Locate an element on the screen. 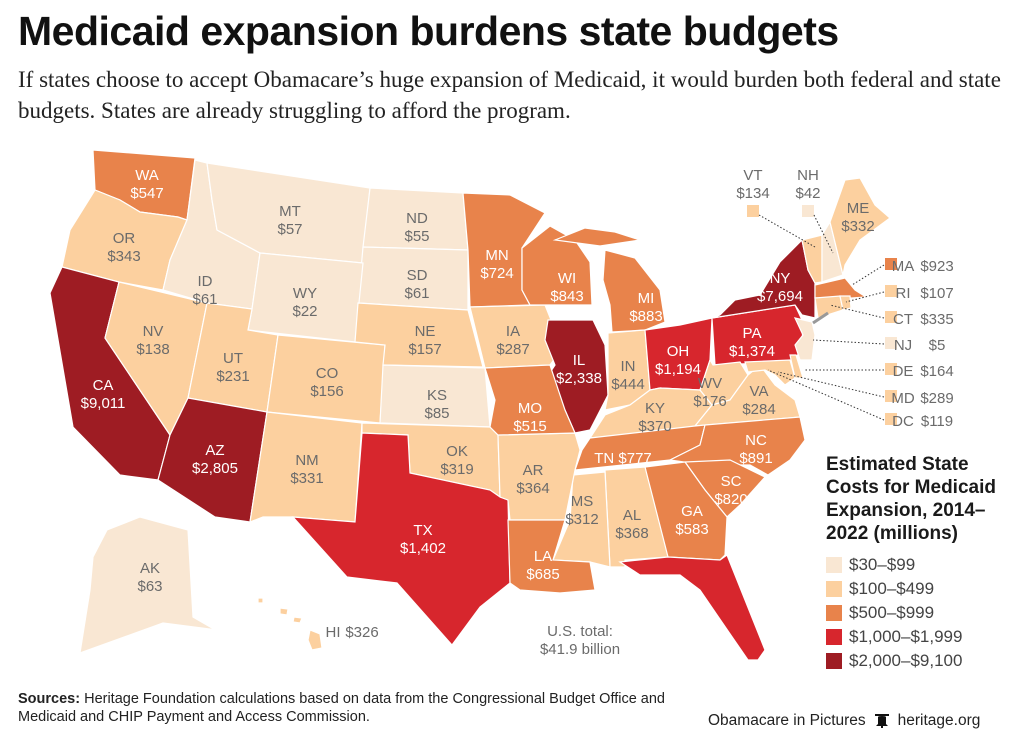 The width and height of the screenshot is (1024, 750). state-value-label: $156 is located at coordinates (326, 391).